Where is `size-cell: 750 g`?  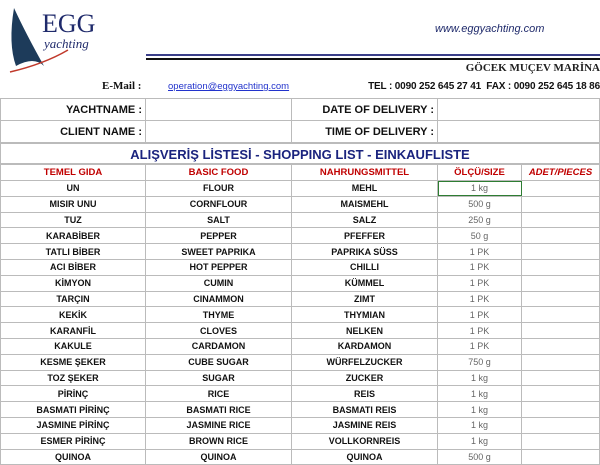
size-cell: 750 g is located at coordinates (479, 362).